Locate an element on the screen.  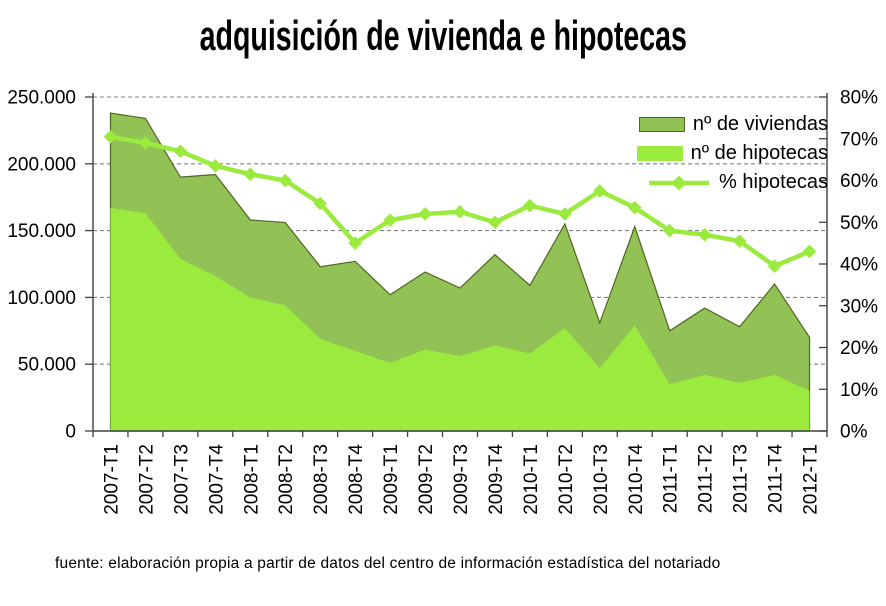
x-axis-tick-label: 2007-T4 is located at coordinates (216, 479).